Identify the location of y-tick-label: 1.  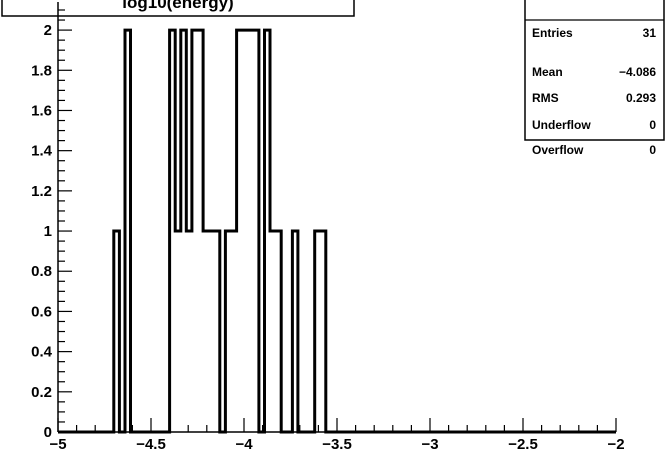
(48, 231).